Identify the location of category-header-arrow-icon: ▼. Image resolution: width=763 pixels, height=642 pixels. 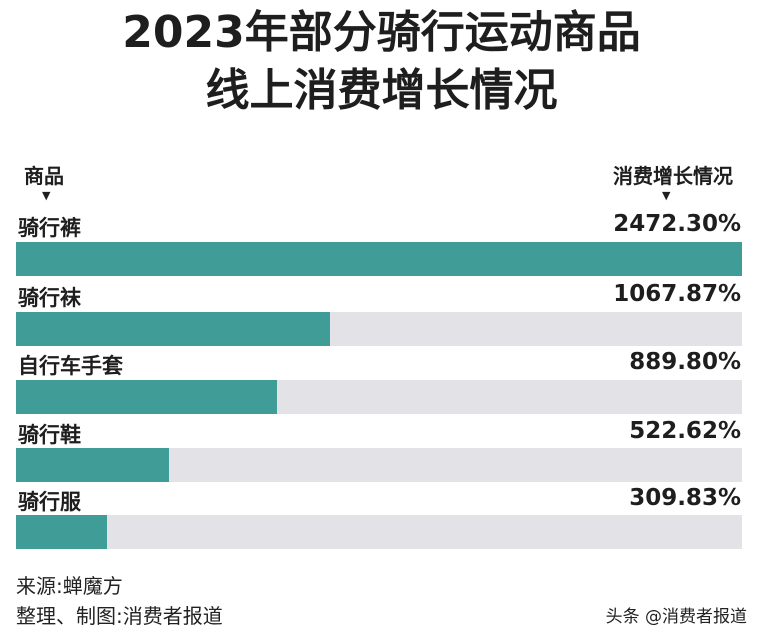
(46, 195).